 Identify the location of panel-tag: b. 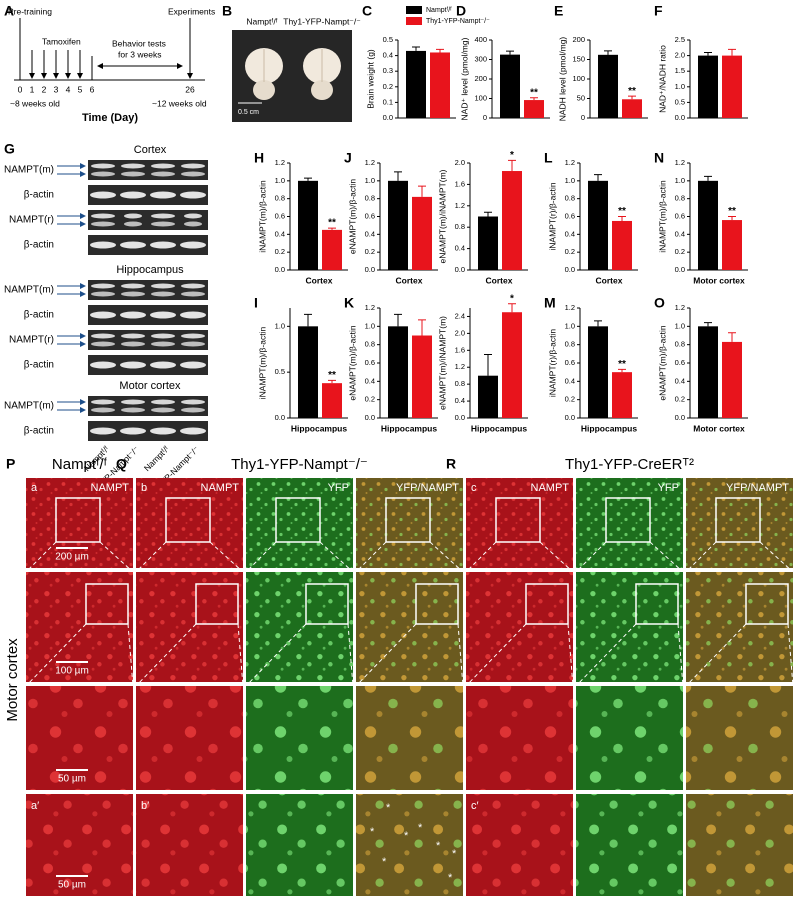
(144, 488).